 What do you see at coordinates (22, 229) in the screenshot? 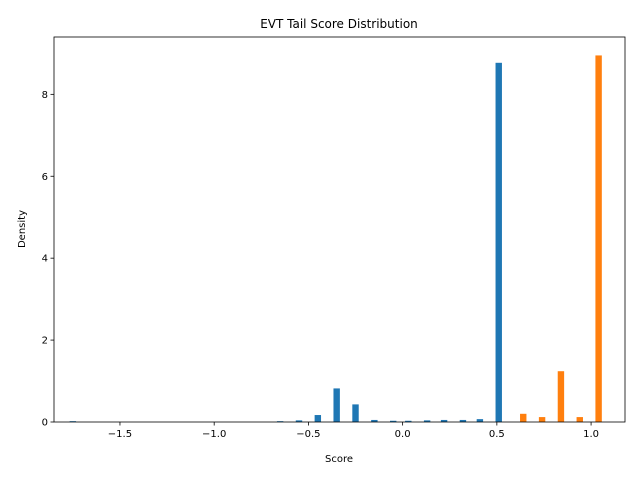
I see `y-axis-title: Density` at bounding box center [22, 229].